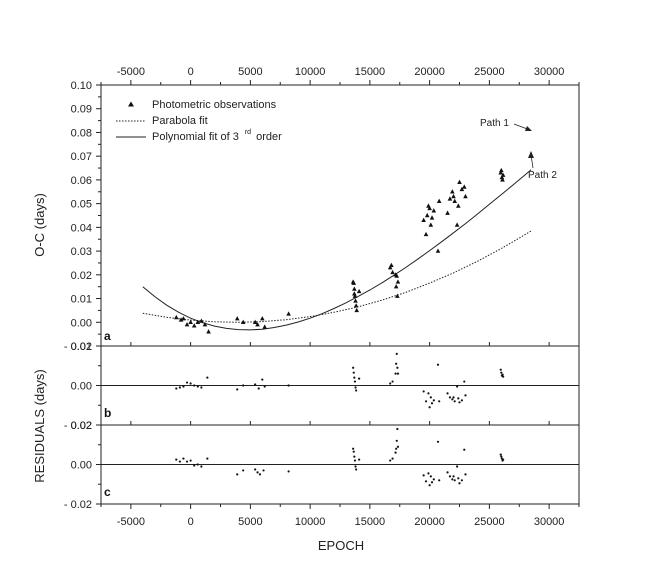 This screenshot has height=588, width=648. What do you see at coordinates (542, 175) in the screenshot?
I see `annotation-path-2: Path 2` at bounding box center [542, 175].